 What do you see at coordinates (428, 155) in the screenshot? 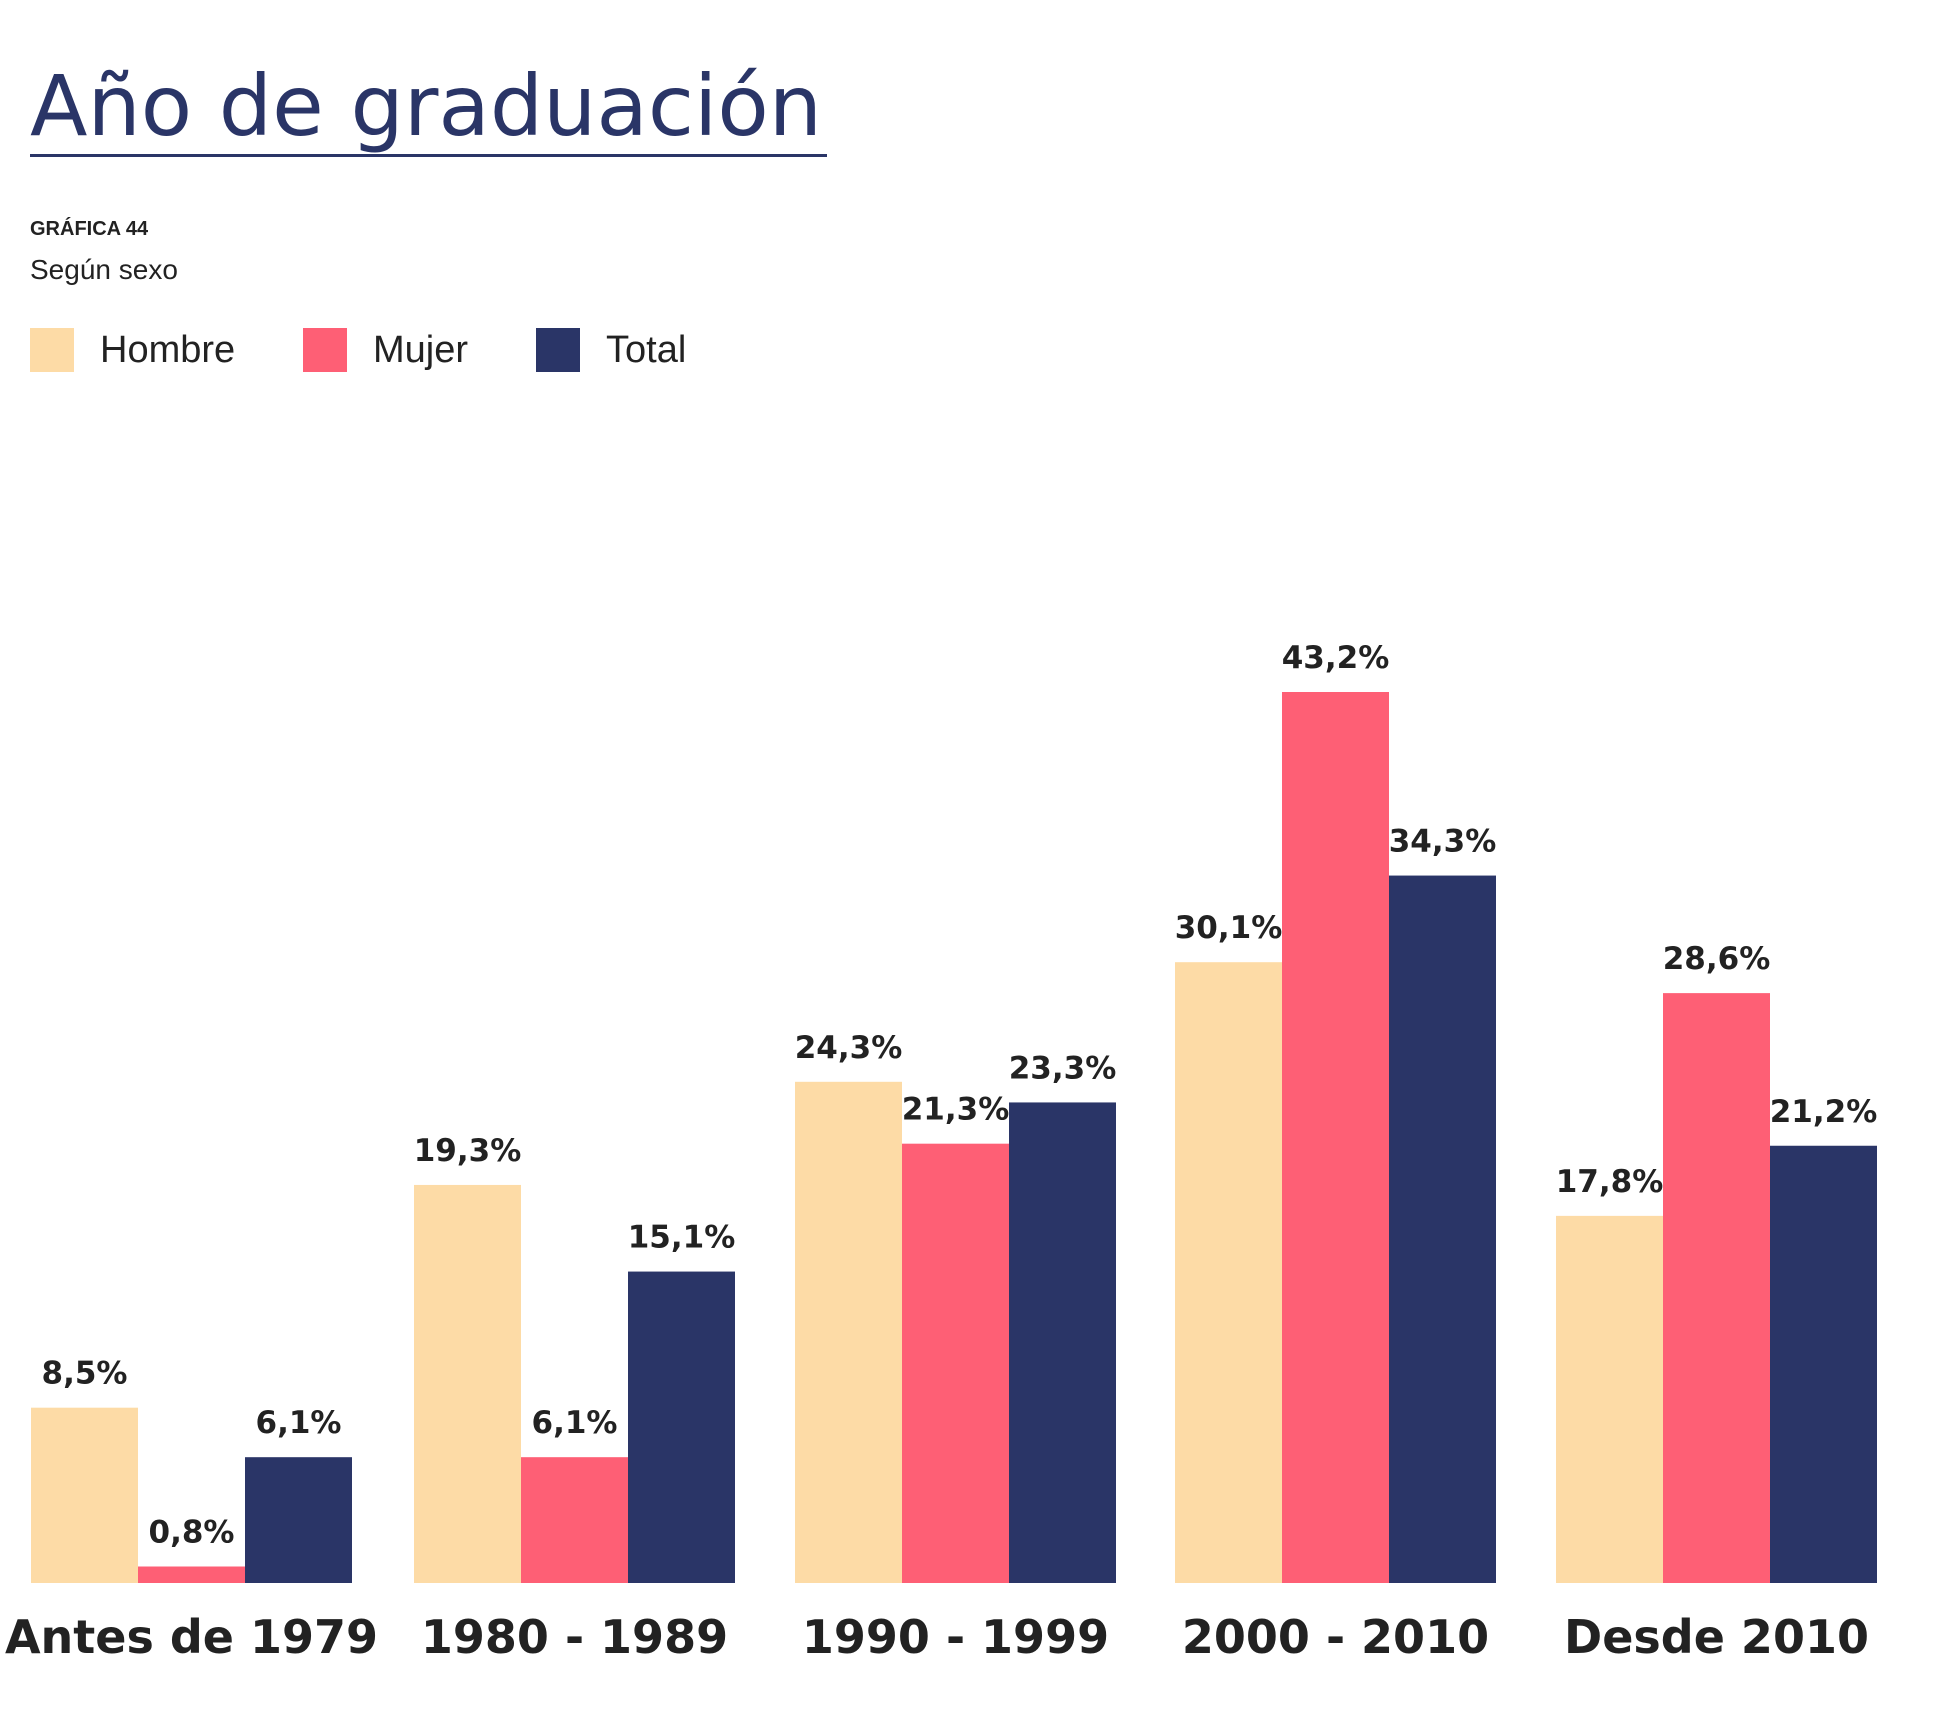
I see `title-underline` at bounding box center [428, 155].